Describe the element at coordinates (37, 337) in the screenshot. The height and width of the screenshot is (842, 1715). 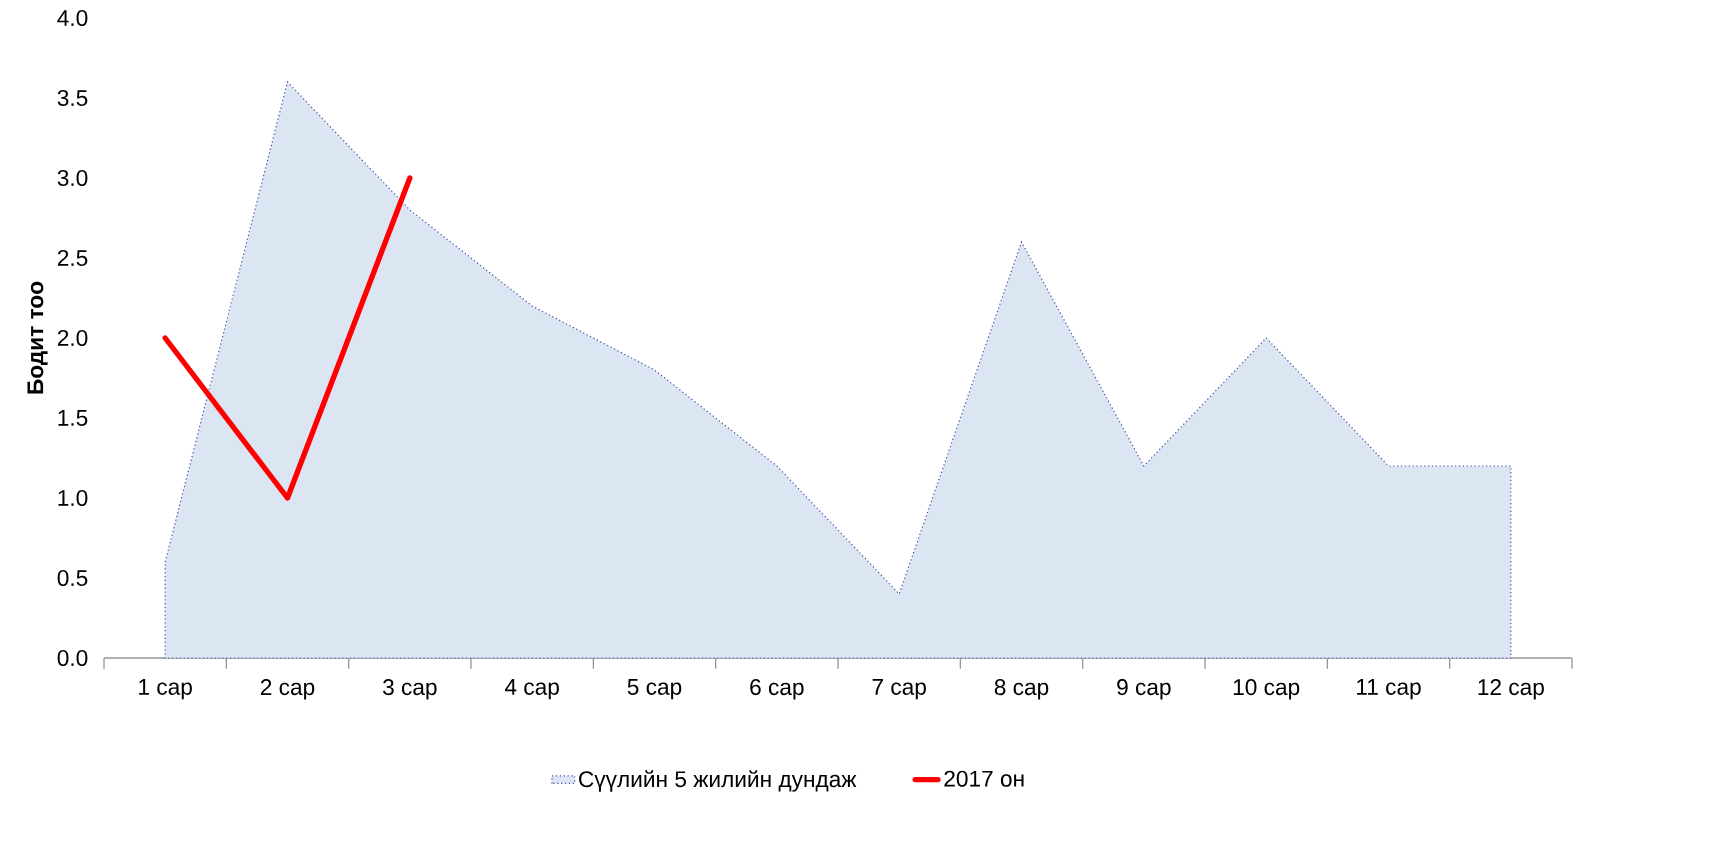
I see `y-axis-title: Бодит тоо` at that location.